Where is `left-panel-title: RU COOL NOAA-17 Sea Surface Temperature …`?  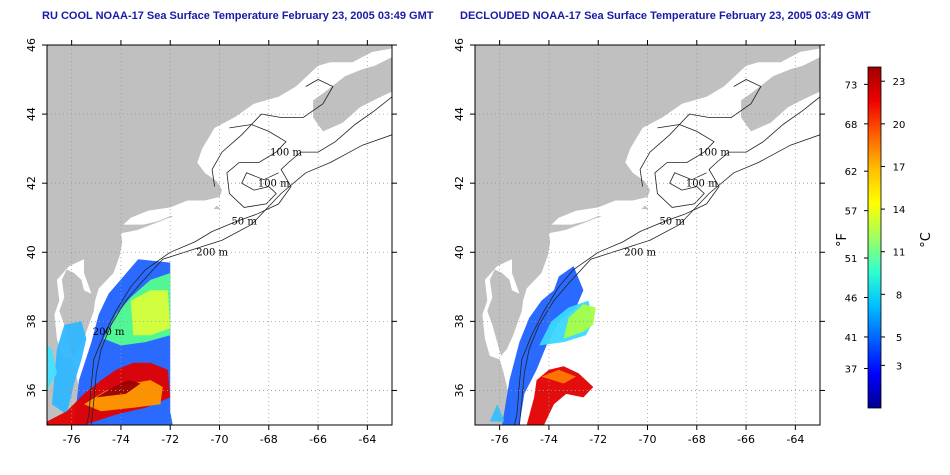 left-panel-title: RU COOL NOAA-17 Sea Surface Temperature … is located at coordinates (238, 16).